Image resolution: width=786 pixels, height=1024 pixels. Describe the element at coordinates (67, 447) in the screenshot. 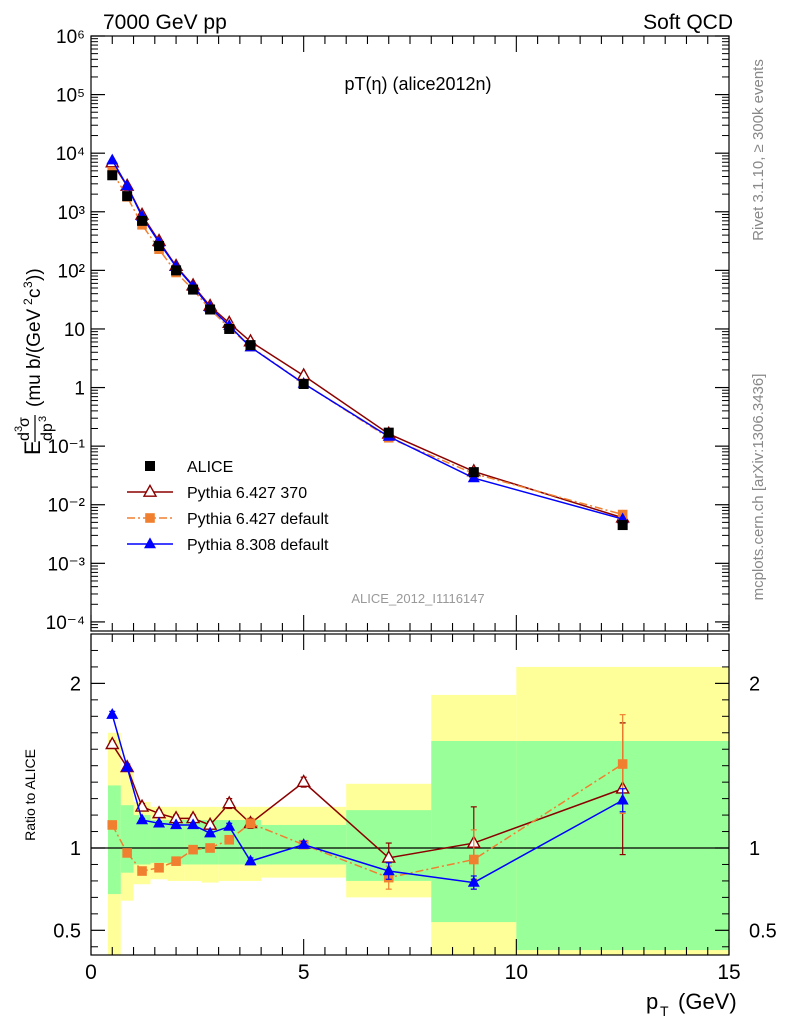

I see `y-tick-label: 10⁻¹` at that location.